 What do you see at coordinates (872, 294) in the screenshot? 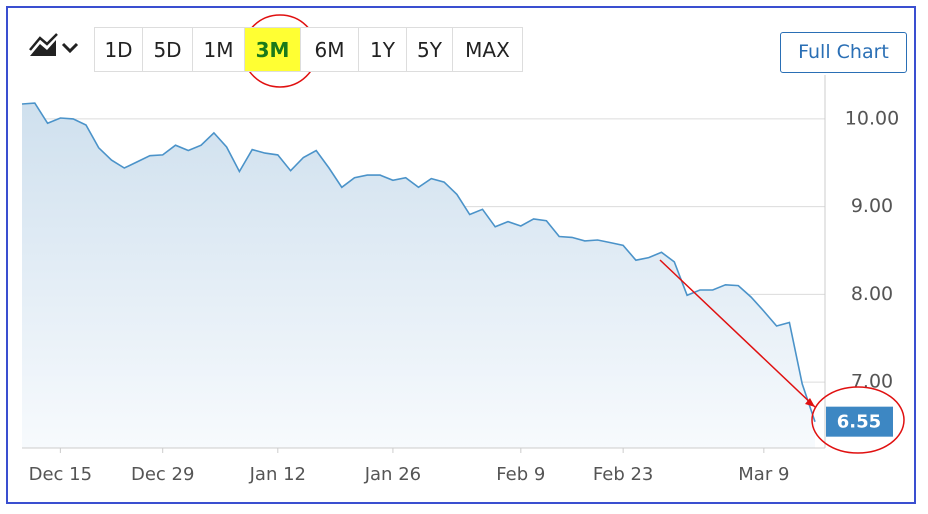
I see `y-tick-label: 8.00` at bounding box center [872, 294].